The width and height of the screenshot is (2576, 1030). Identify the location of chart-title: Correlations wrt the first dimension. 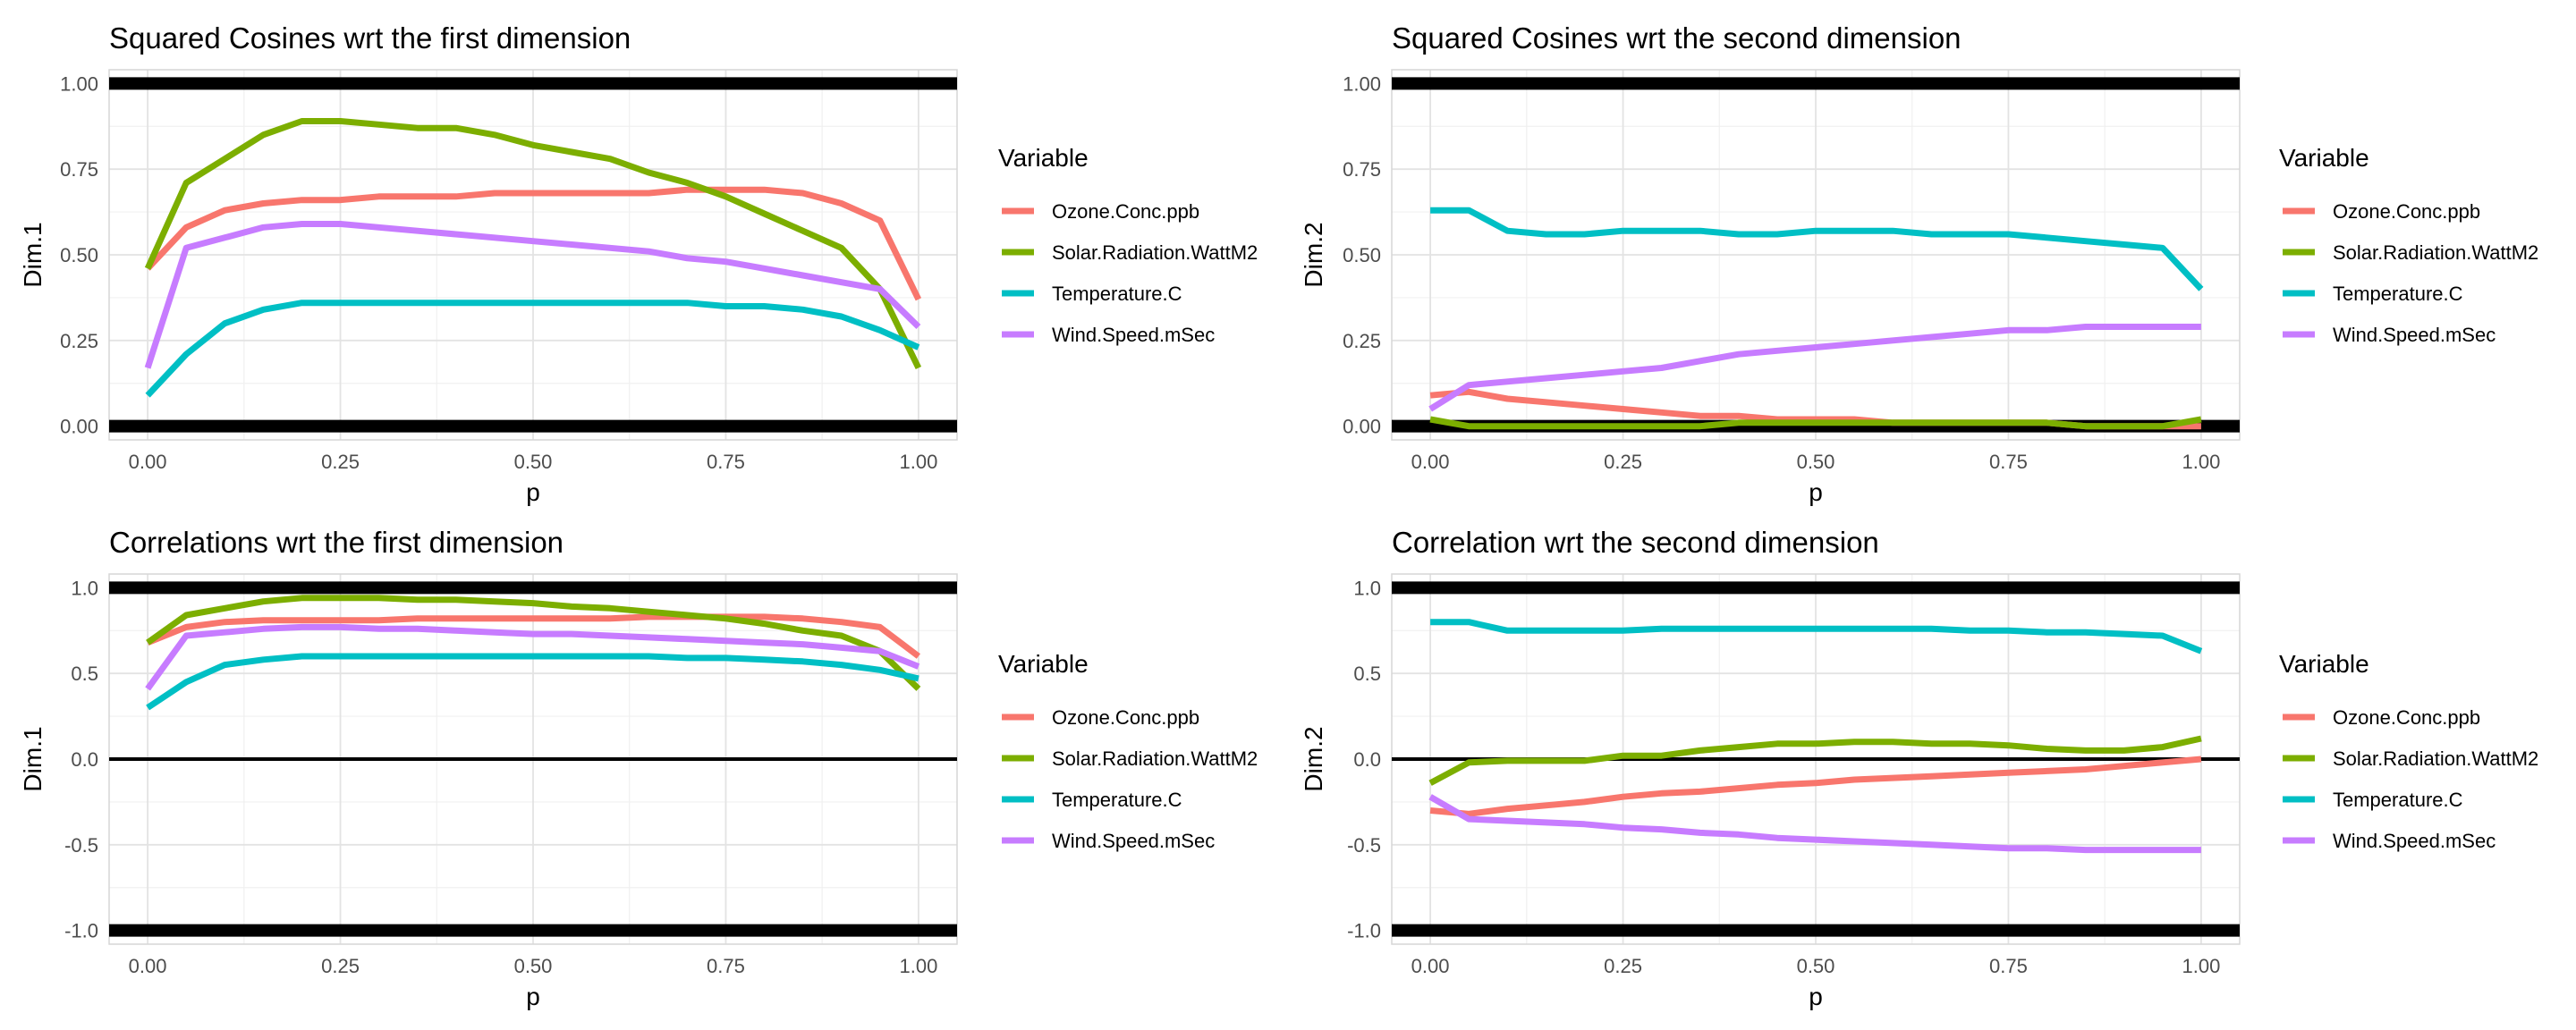
(336, 542).